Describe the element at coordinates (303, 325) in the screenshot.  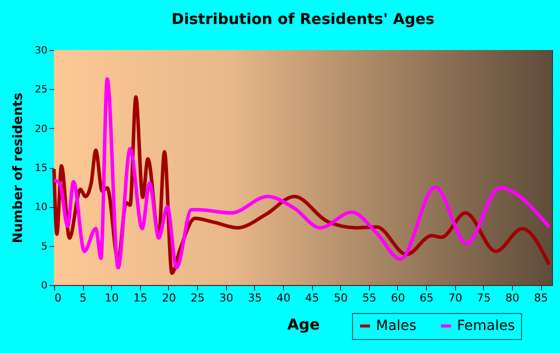
I see `x-axis-title: Age` at that location.